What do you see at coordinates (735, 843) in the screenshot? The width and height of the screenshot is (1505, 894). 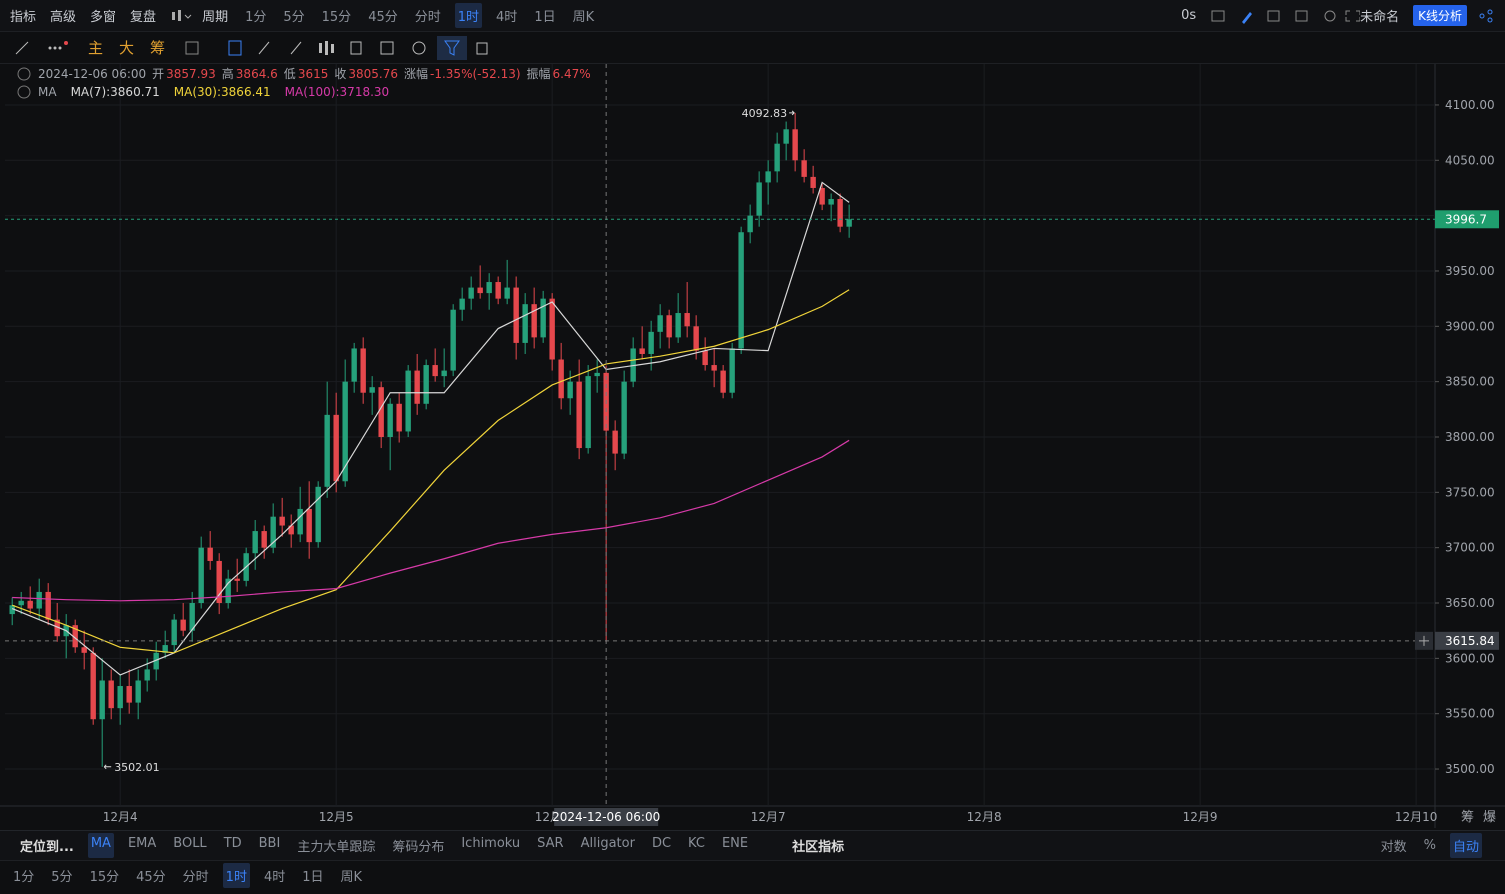 I see `indicator: ENE` at bounding box center [735, 843].